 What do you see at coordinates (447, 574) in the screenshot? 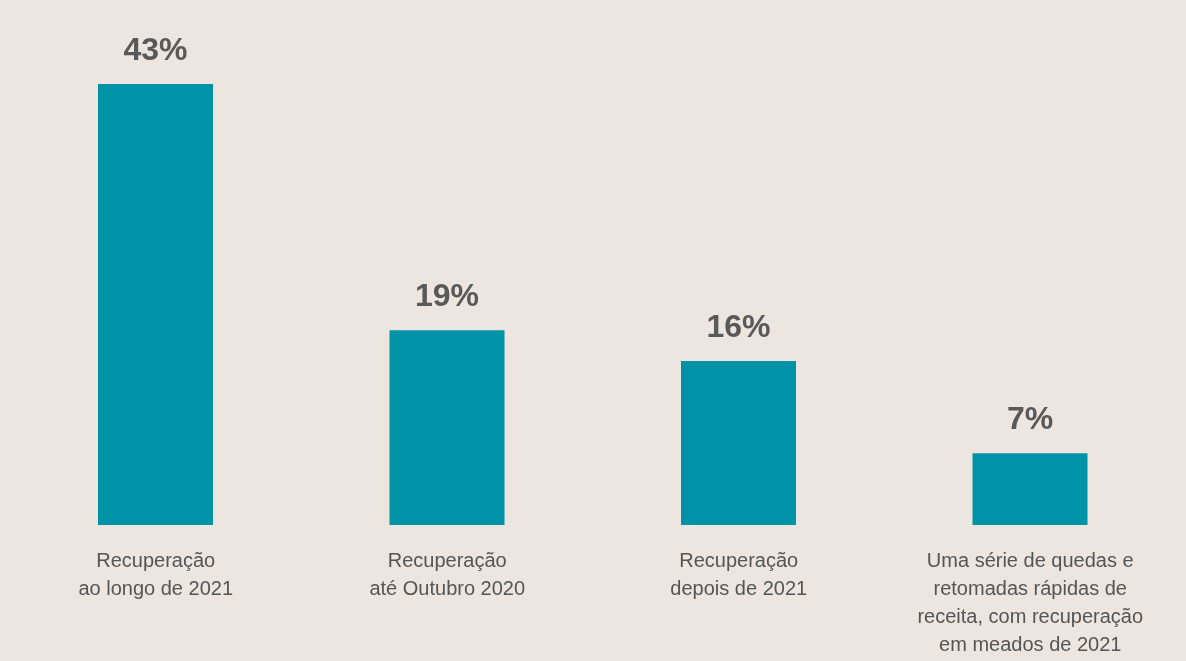
I see `x-tick-label: Recuperação até Outubro 2020` at bounding box center [447, 574].